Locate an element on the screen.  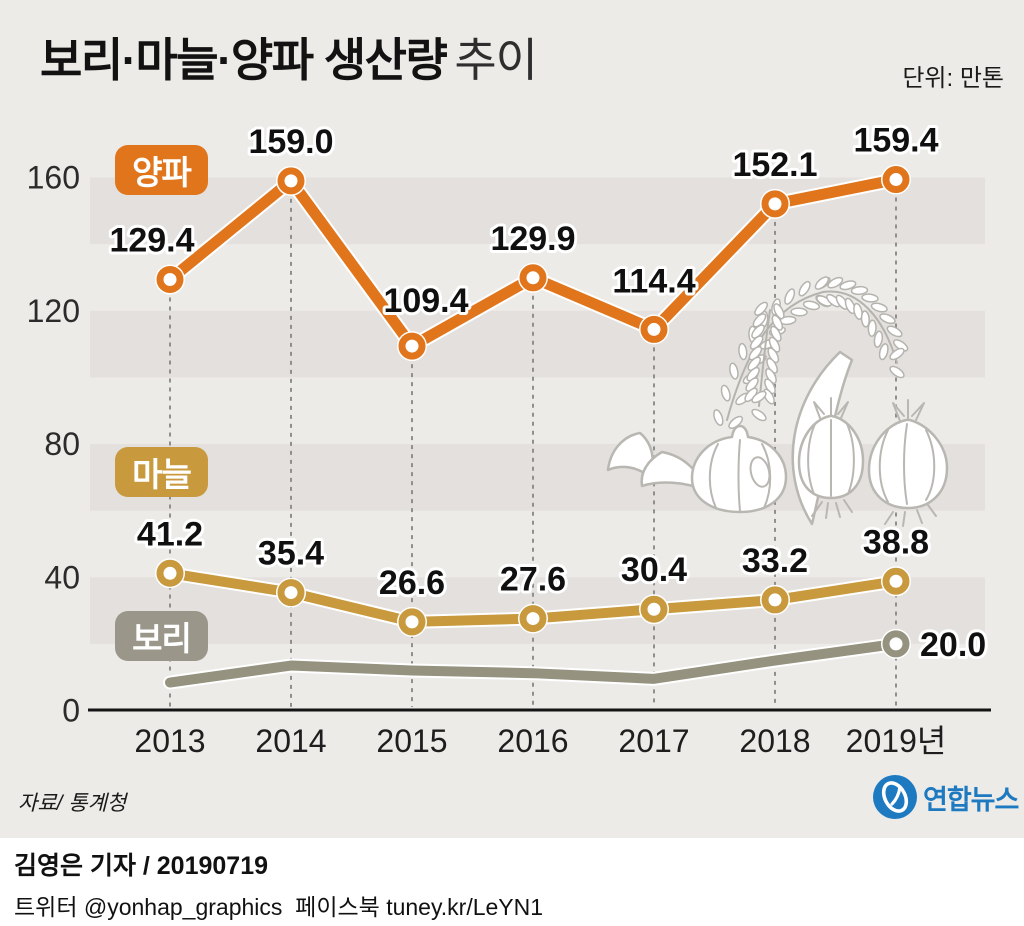
onion-value-2016: 129.9 is located at coordinates (532, 239).